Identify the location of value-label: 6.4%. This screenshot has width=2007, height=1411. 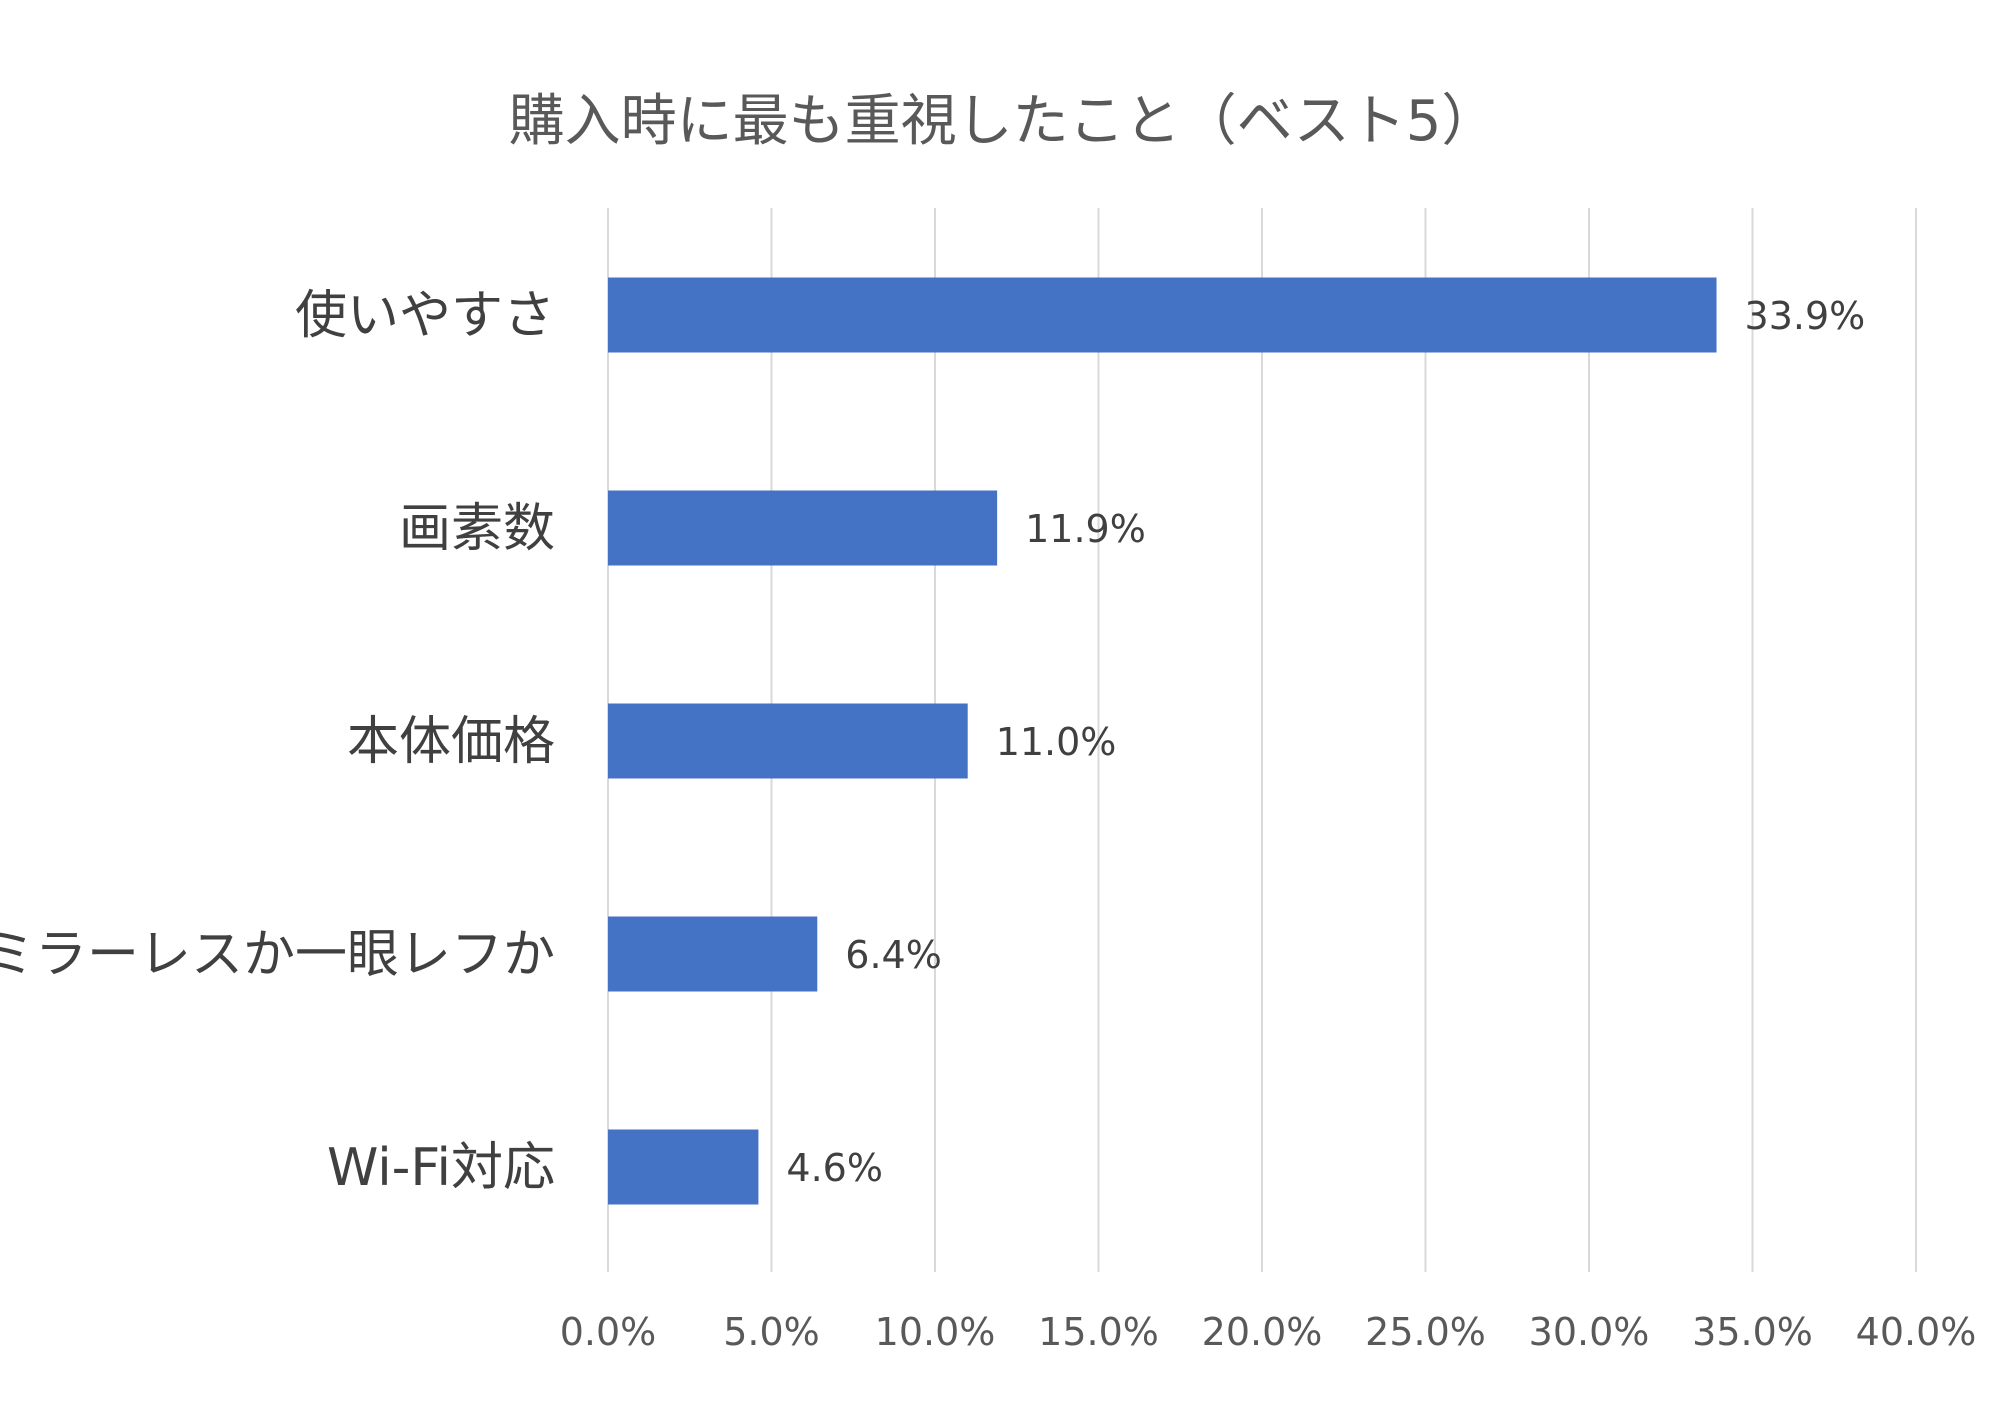
(893, 955).